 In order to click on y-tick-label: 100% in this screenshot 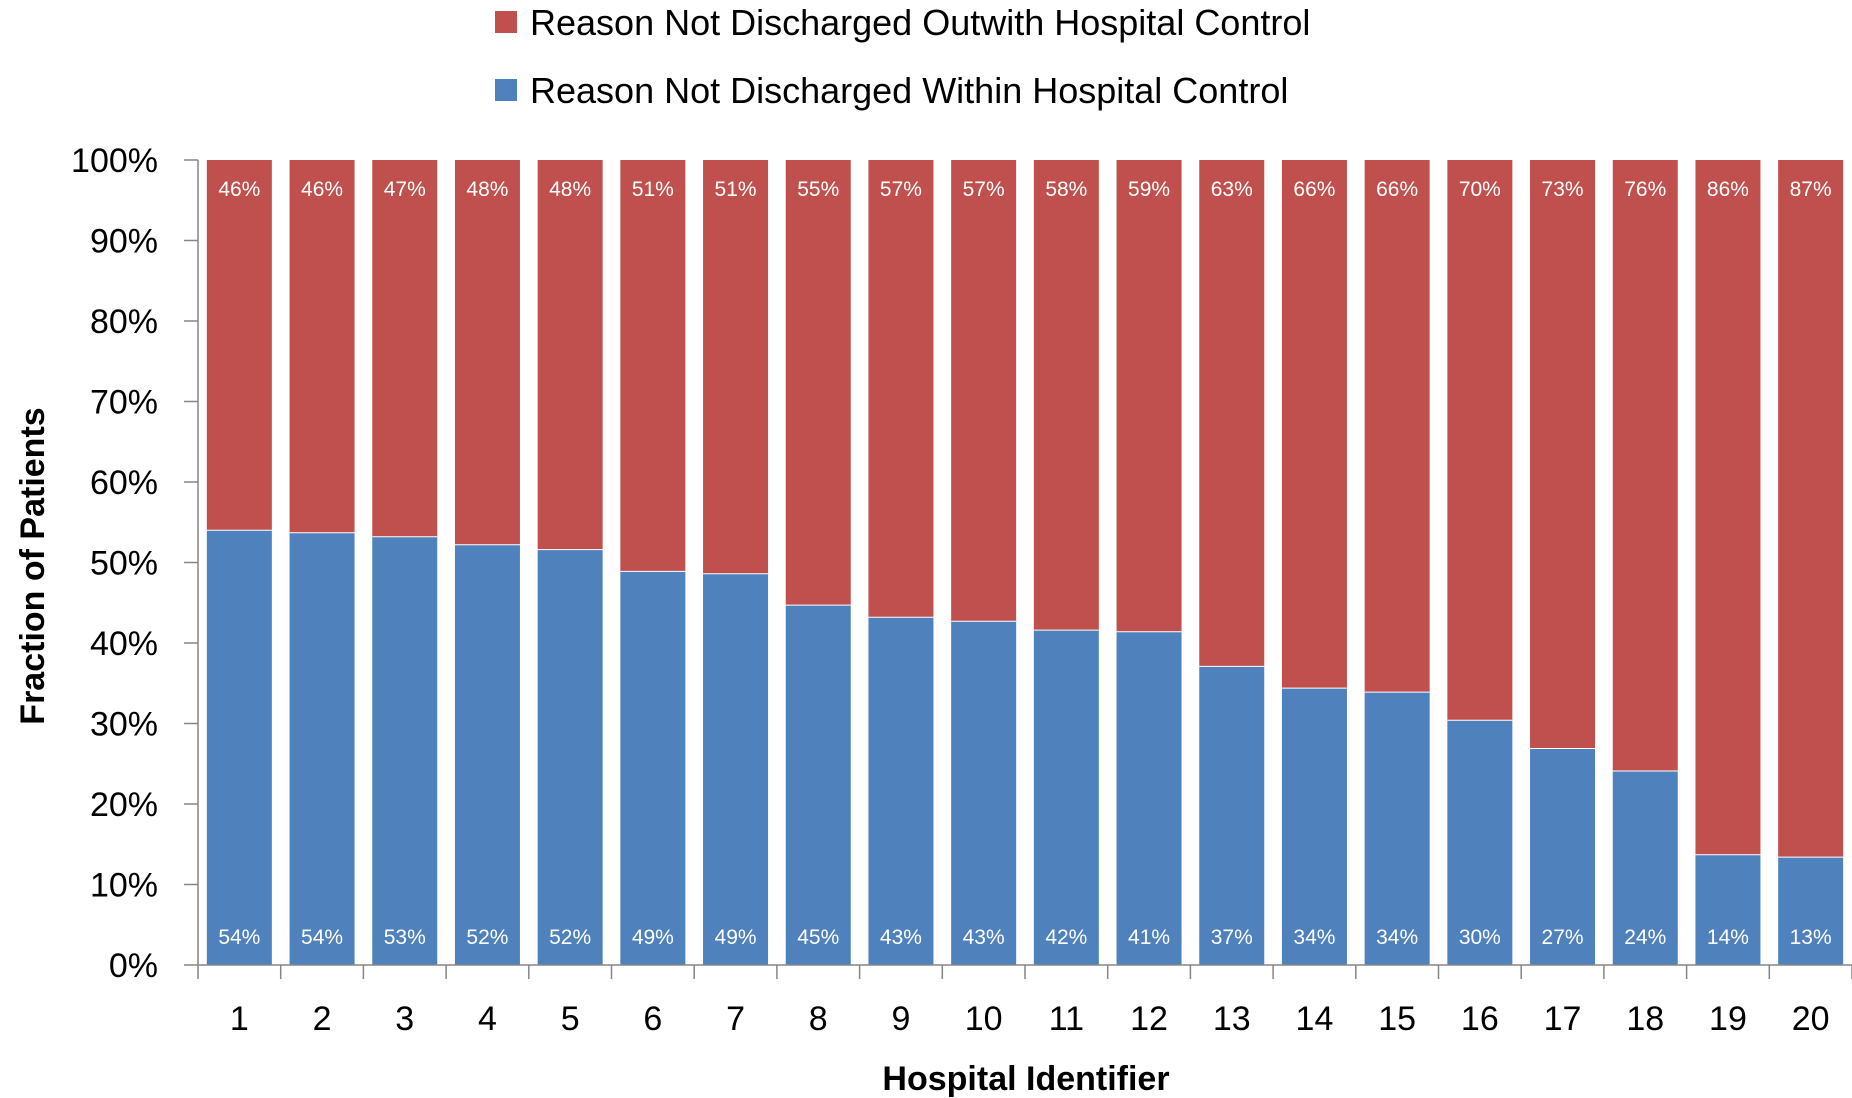, I will do `click(114, 161)`.